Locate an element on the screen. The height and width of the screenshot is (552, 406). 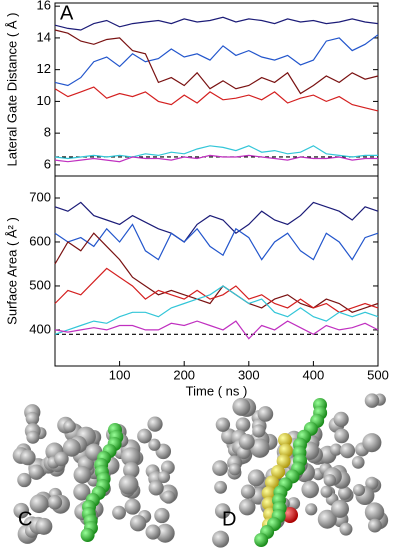
y-axis-label: Lateral Gate Distance ( Å ) is located at coordinates (11, 90).